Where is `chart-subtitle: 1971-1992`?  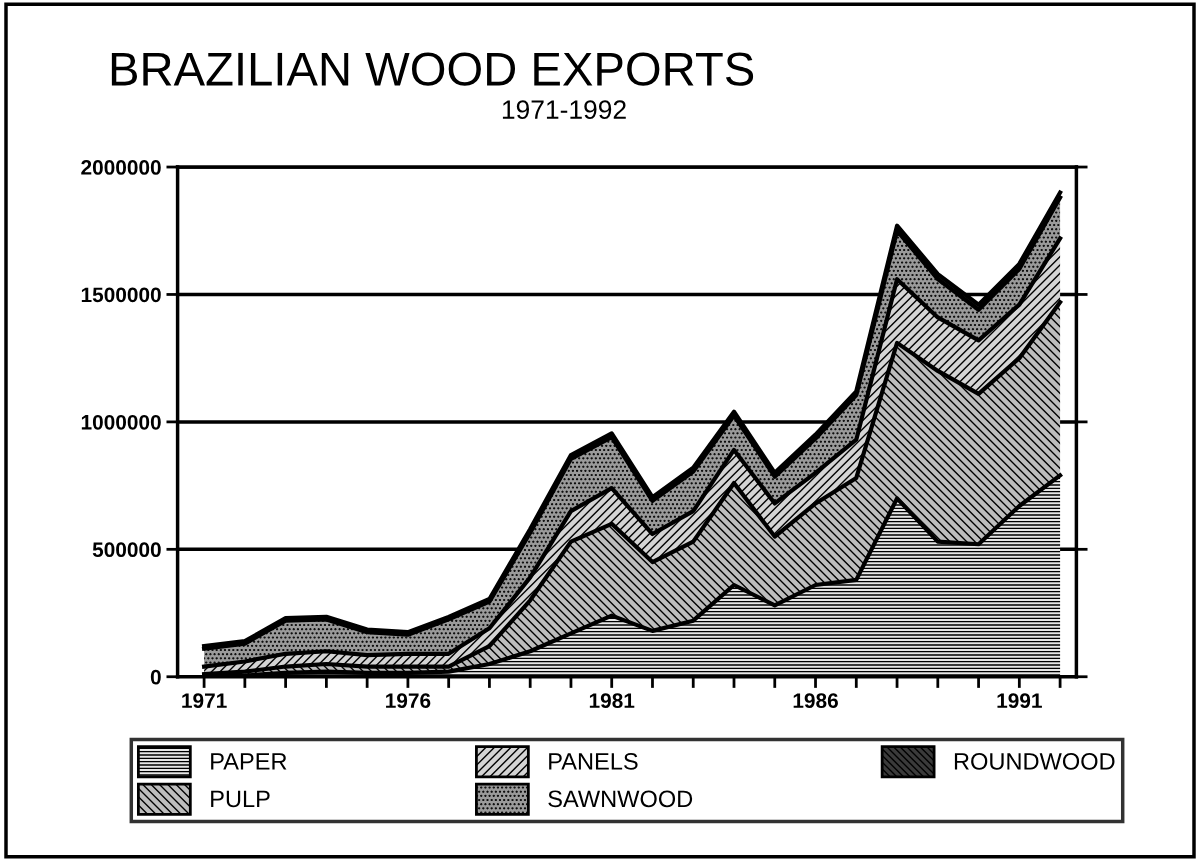 chart-subtitle: 1971-1992 is located at coordinates (564, 110).